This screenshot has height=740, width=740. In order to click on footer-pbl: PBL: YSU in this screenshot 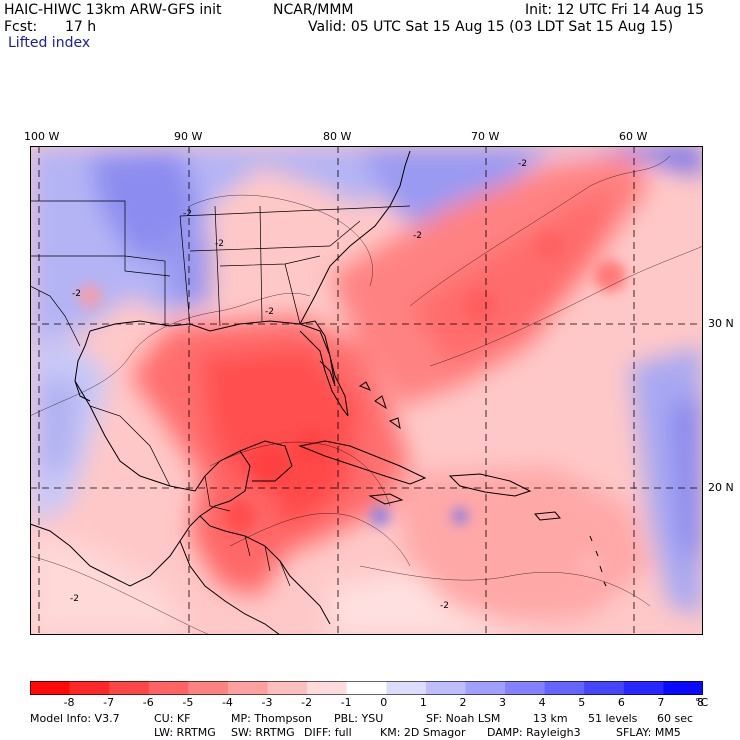, I will do `click(359, 718)`.